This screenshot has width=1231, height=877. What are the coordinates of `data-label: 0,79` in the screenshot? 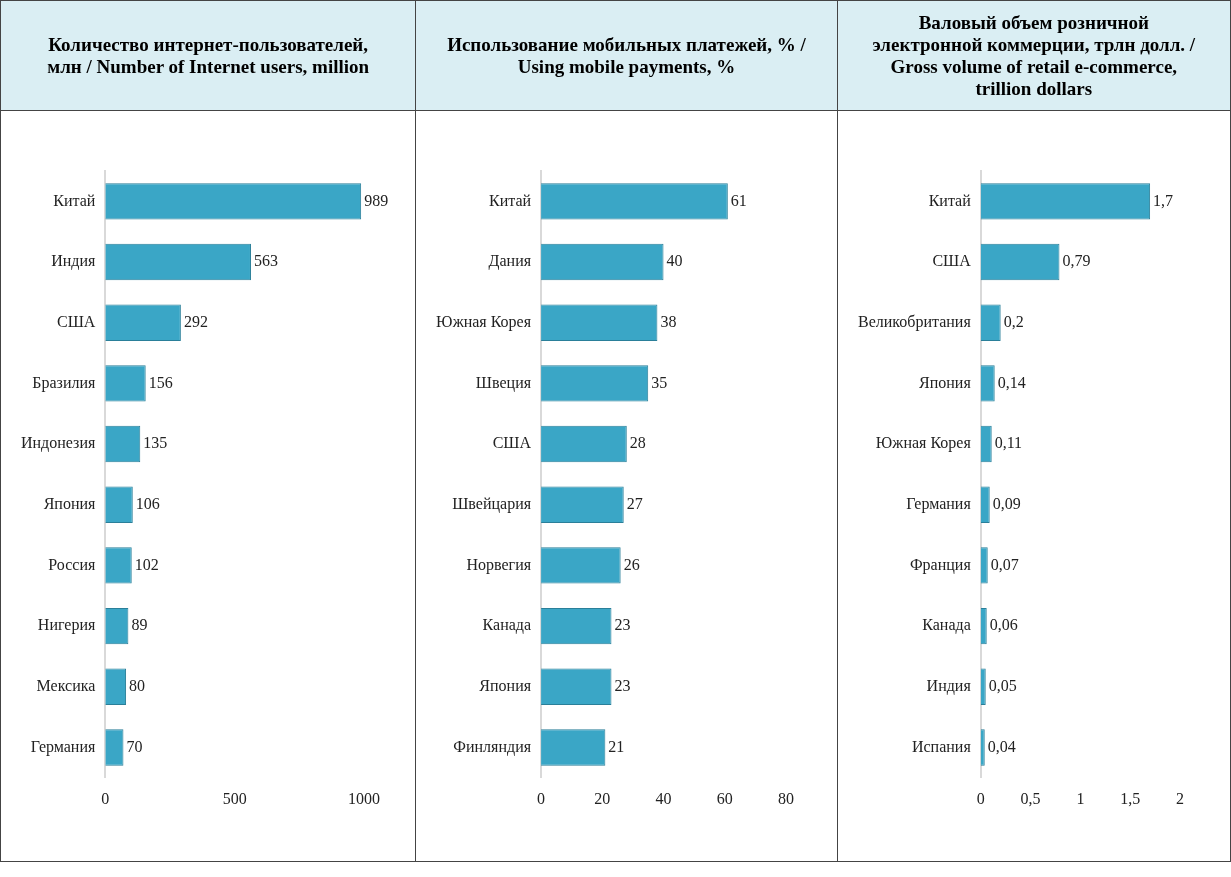 It's located at (1076, 261).